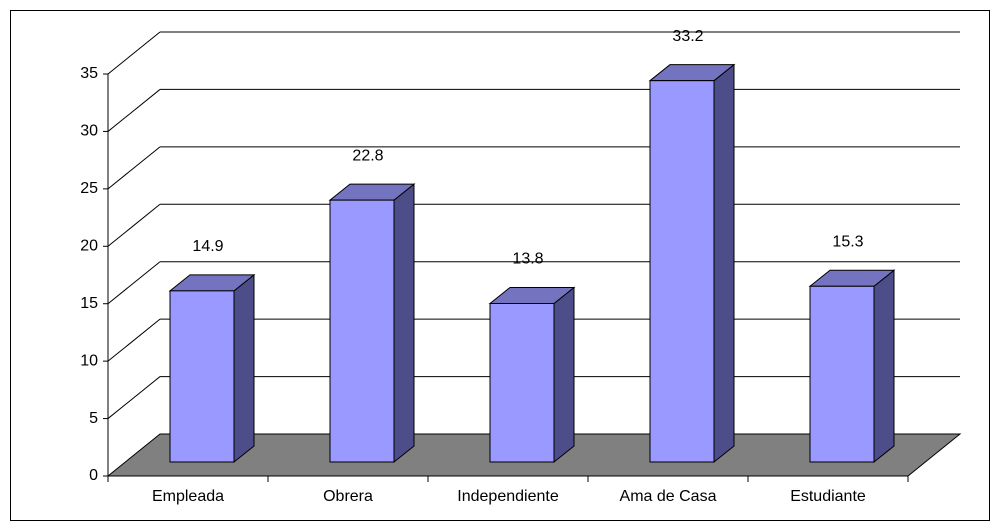 This screenshot has width=1000, height=531. What do you see at coordinates (527, 259) in the screenshot?
I see `data-label: 13.8` at bounding box center [527, 259].